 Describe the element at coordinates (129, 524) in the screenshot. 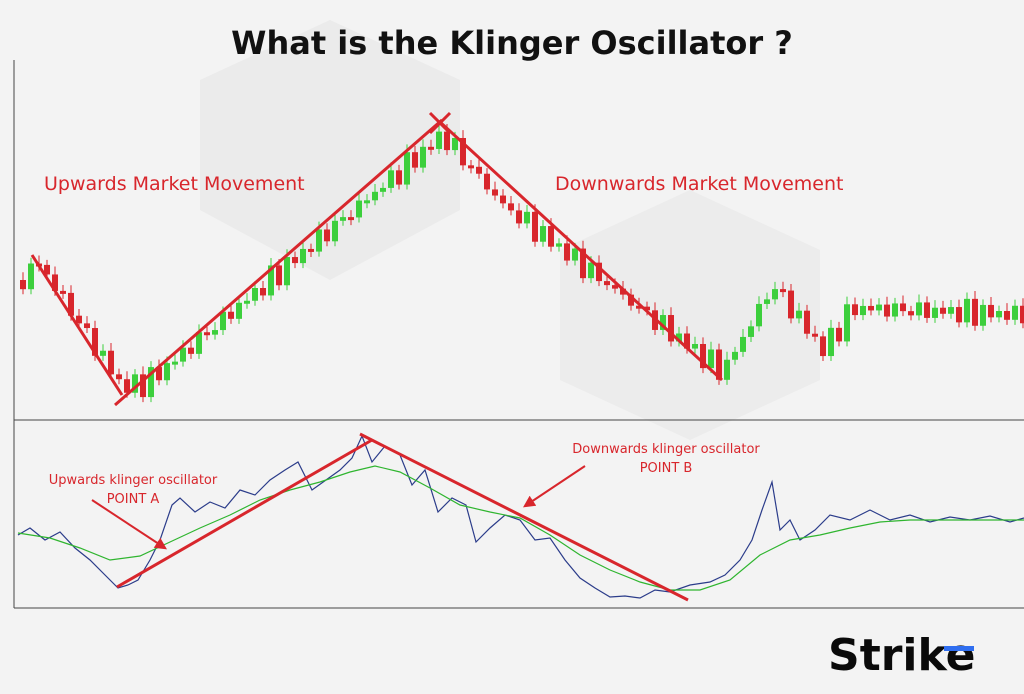

I see `arrow-a` at that location.